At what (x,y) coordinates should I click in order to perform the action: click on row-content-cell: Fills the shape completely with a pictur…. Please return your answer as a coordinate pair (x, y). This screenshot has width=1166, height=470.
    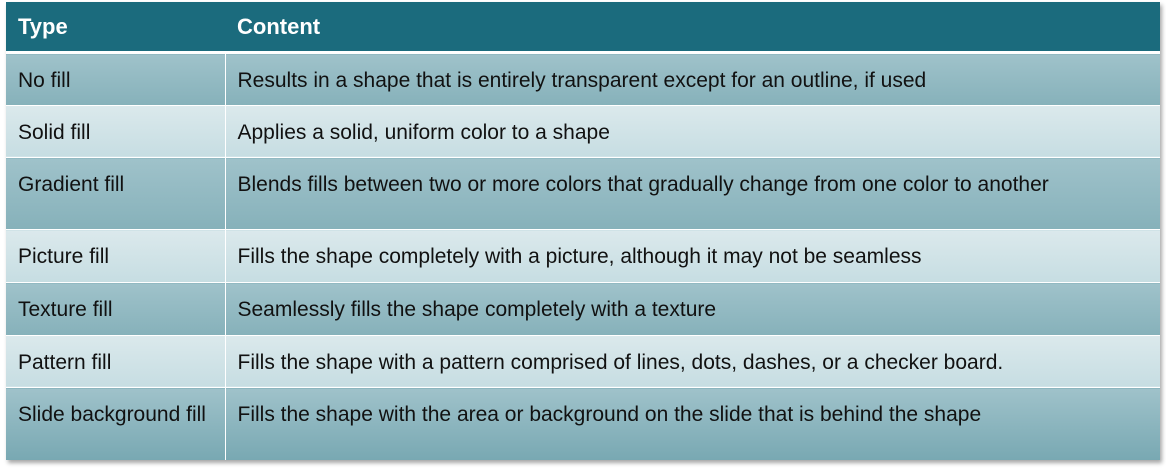
    Looking at the image, I should click on (692, 256).